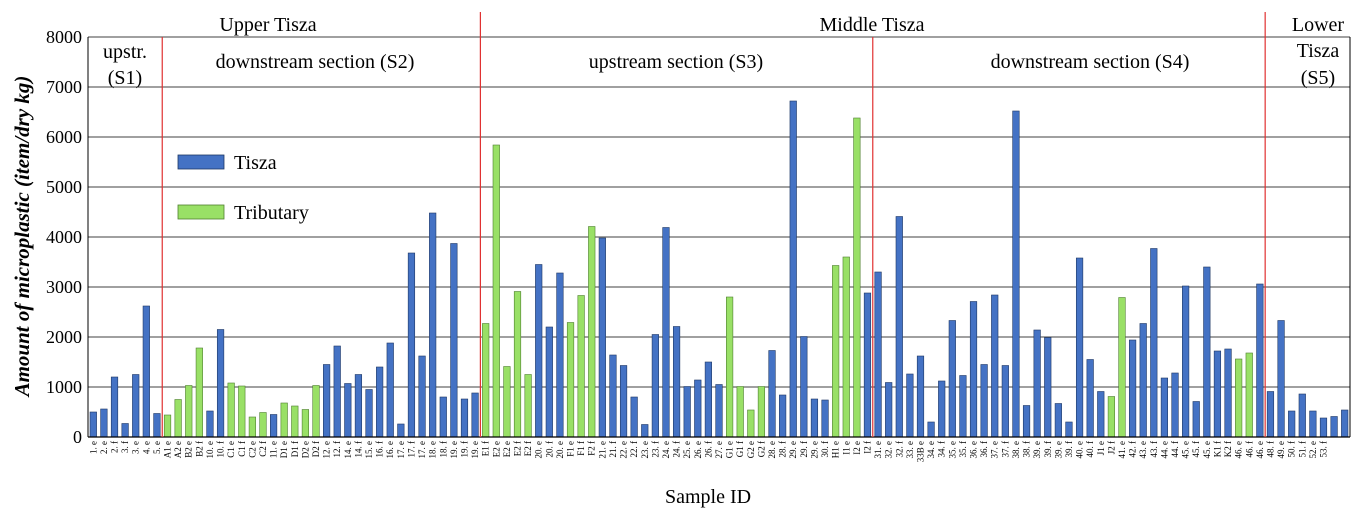 This screenshot has width=1364, height=509. I want to click on y-tick-label: 3000, so click(64, 287).